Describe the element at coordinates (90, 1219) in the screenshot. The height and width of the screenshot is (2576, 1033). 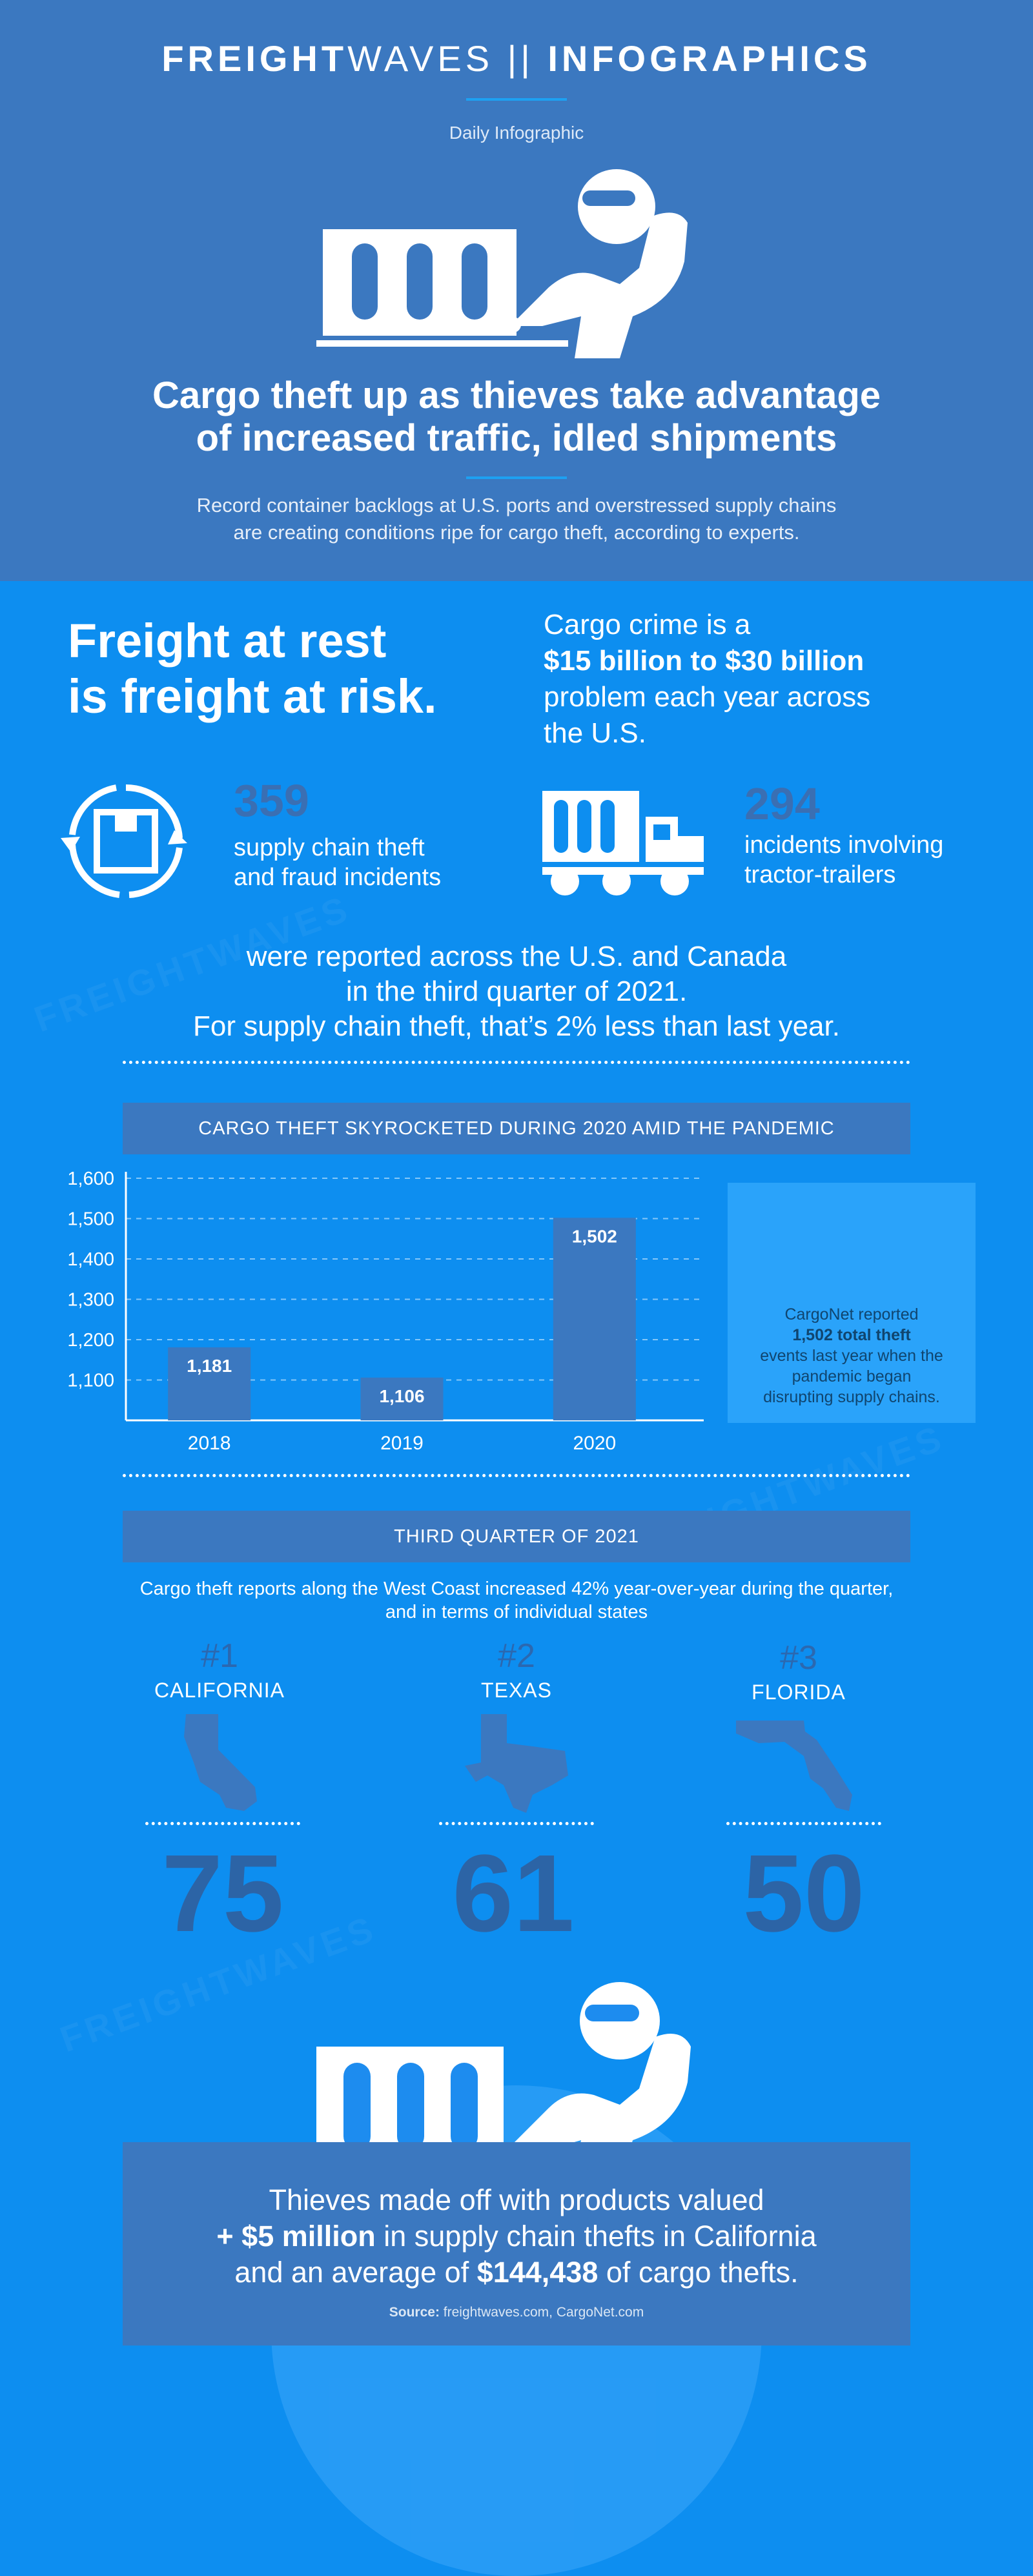
I see `y-tick-label: 1,500` at that location.